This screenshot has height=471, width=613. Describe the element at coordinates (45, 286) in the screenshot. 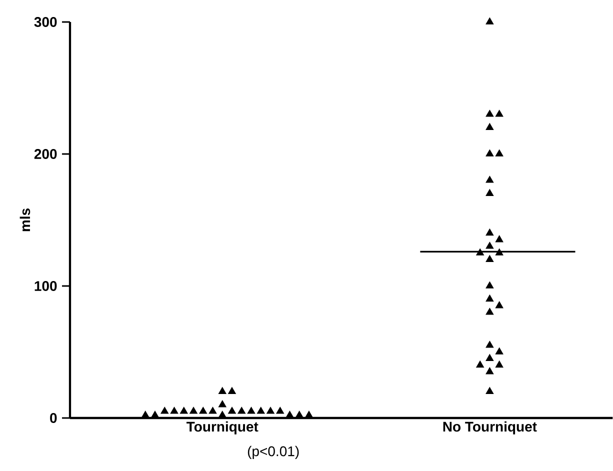

I see `y-tick-label: 100` at that location.